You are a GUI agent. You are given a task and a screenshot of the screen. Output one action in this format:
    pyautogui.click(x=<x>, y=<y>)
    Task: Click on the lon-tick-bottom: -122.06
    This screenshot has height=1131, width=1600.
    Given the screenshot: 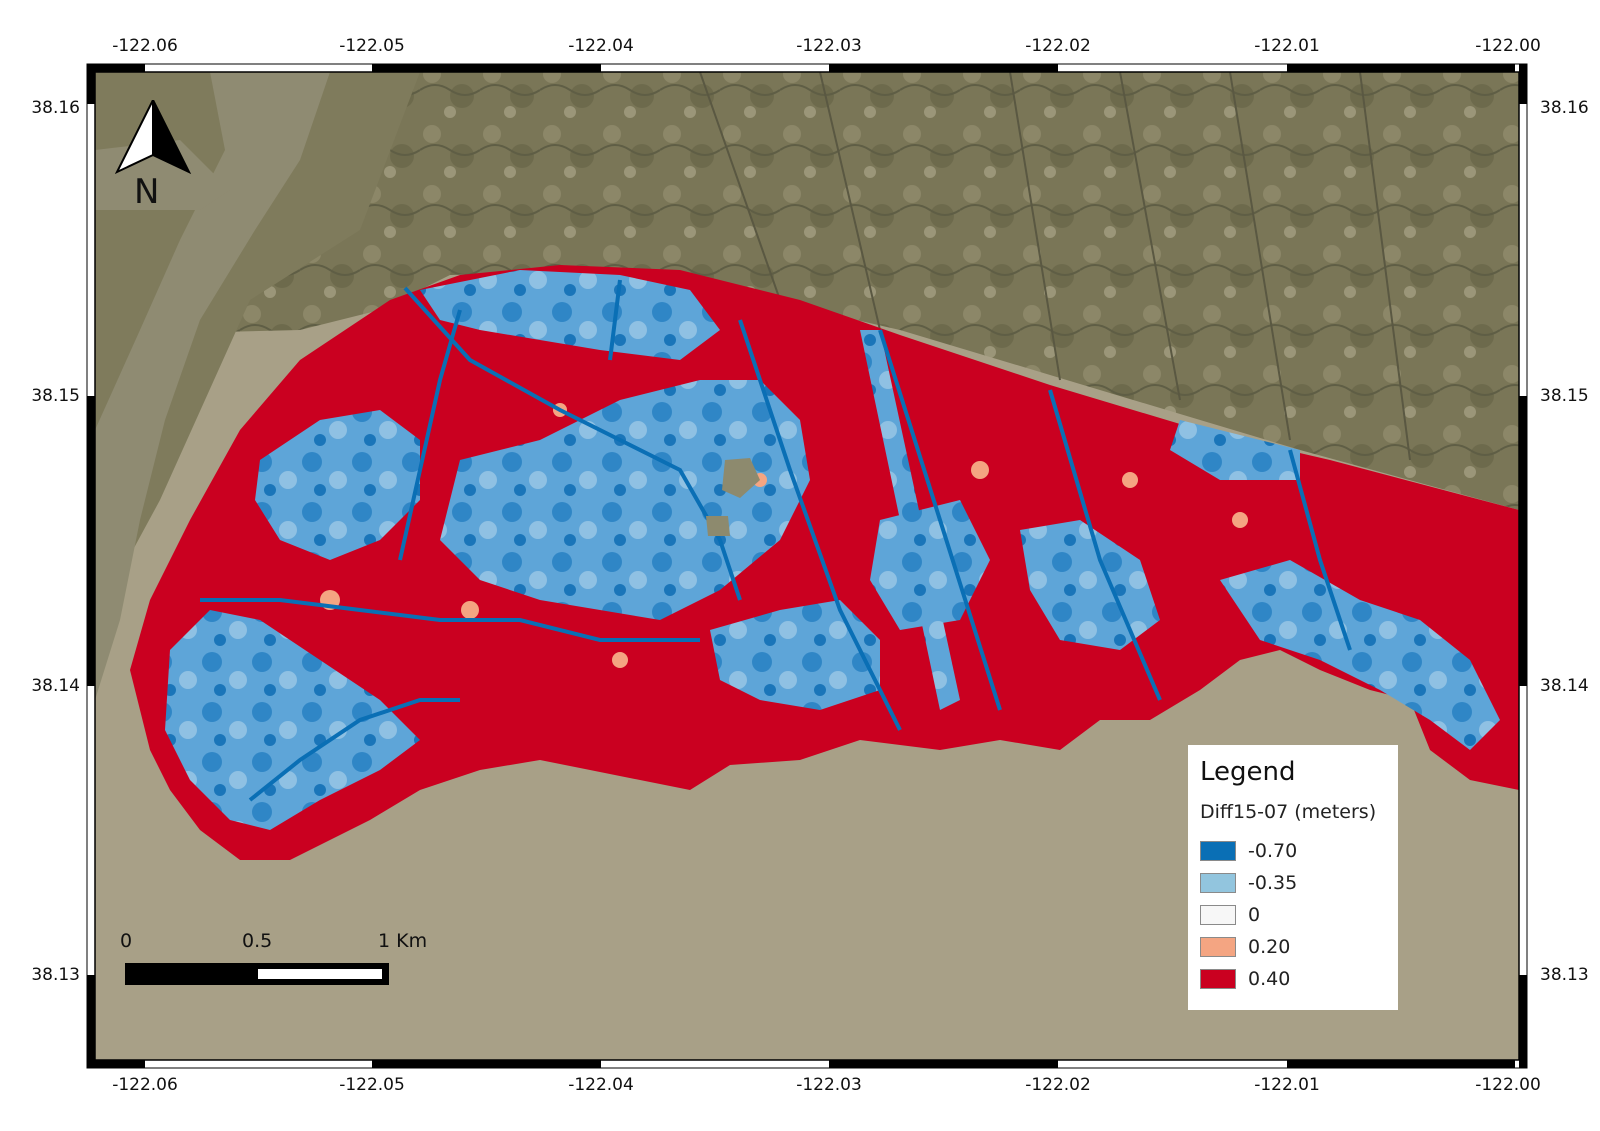 What is the action you would take?
    pyautogui.click(x=145, y=1085)
    